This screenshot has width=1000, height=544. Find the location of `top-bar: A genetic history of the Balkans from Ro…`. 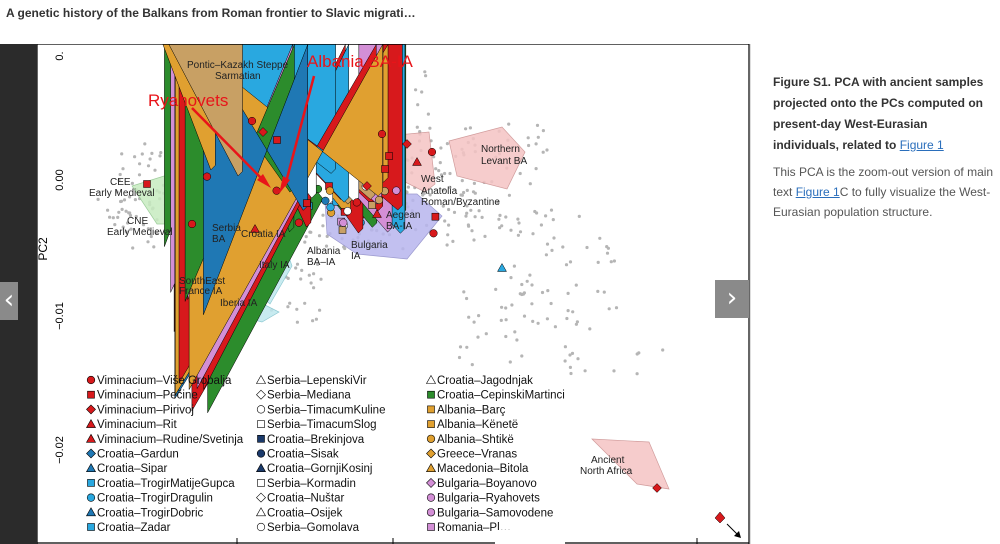

top-bar: A genetic history of the Balkans from Ro… is located at coordinates (500, 22).